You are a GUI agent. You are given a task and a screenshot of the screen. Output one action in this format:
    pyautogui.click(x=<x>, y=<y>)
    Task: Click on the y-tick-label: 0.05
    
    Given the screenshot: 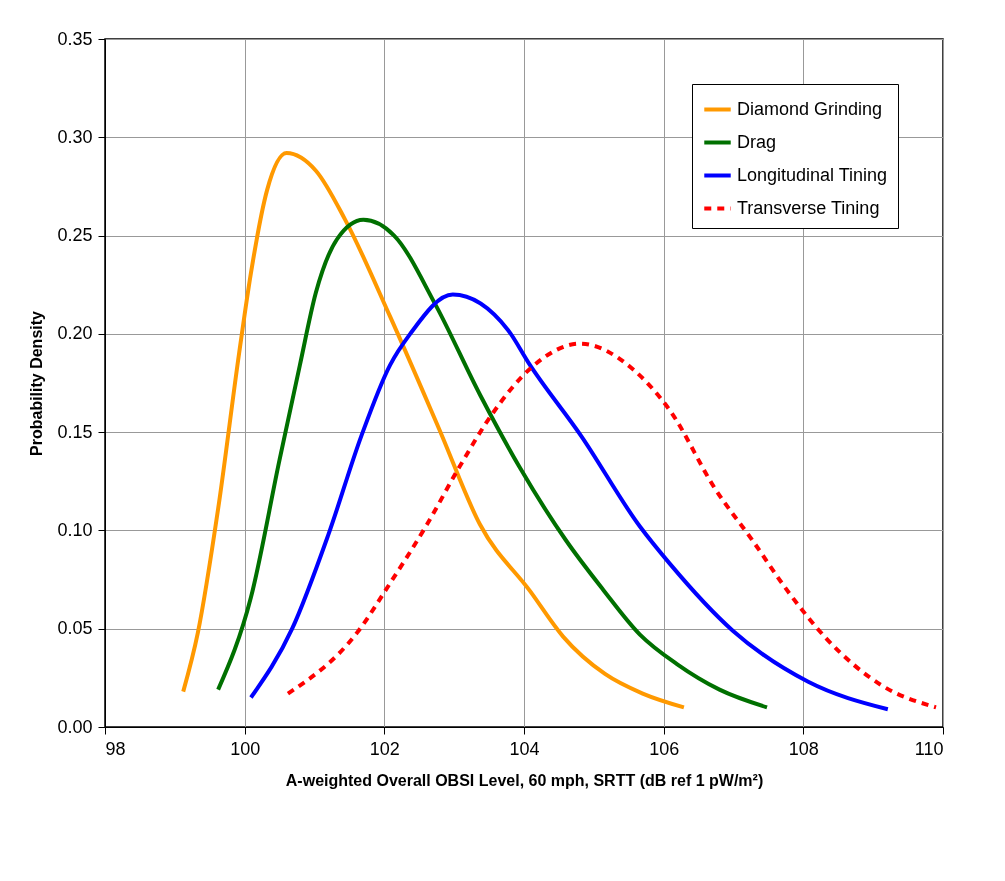 What is the action you would take?
    pyautogui.click(x=75, y=628)
    